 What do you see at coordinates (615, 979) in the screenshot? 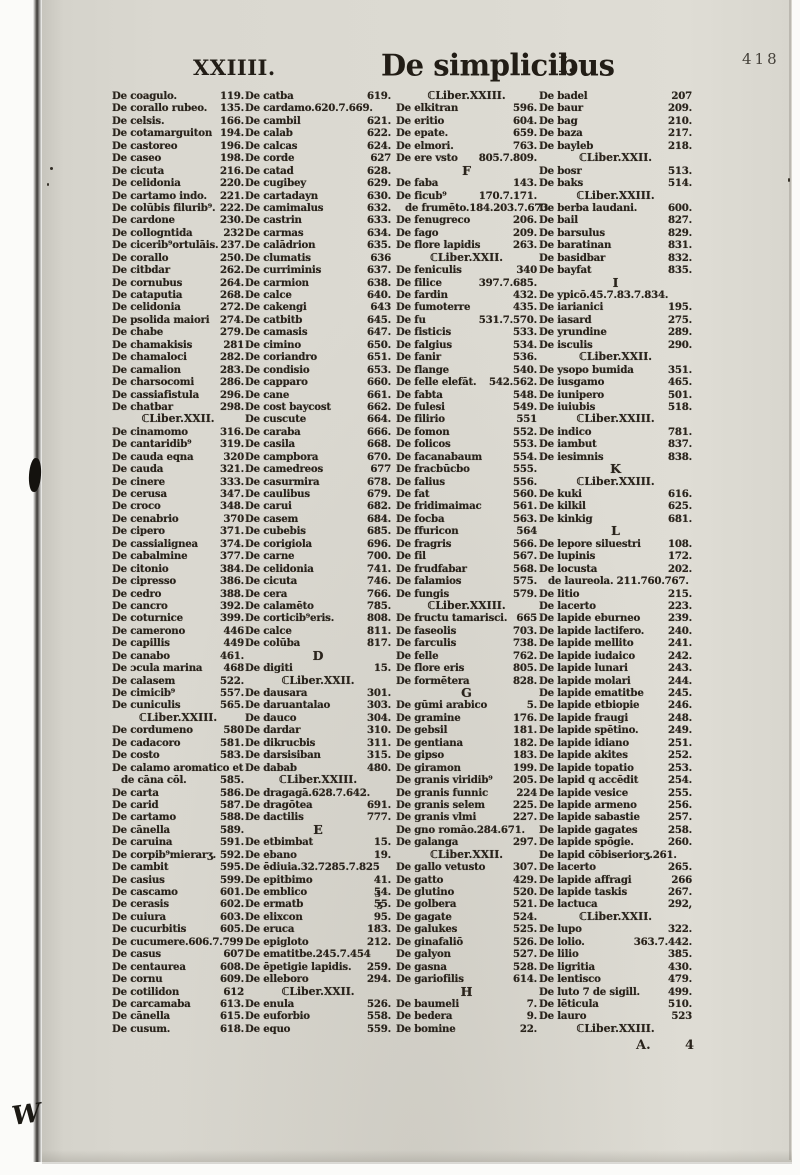
I see `index-entry: De lentisco 479.` at bounding box center [615, 979].